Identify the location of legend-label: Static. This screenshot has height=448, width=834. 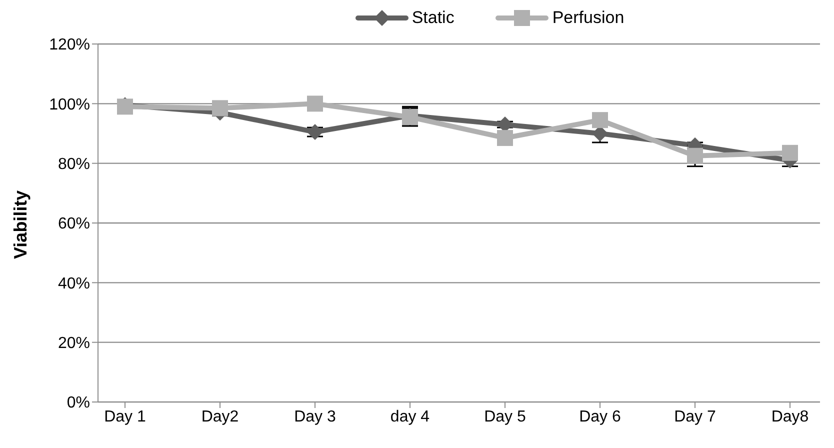
(432, 18).